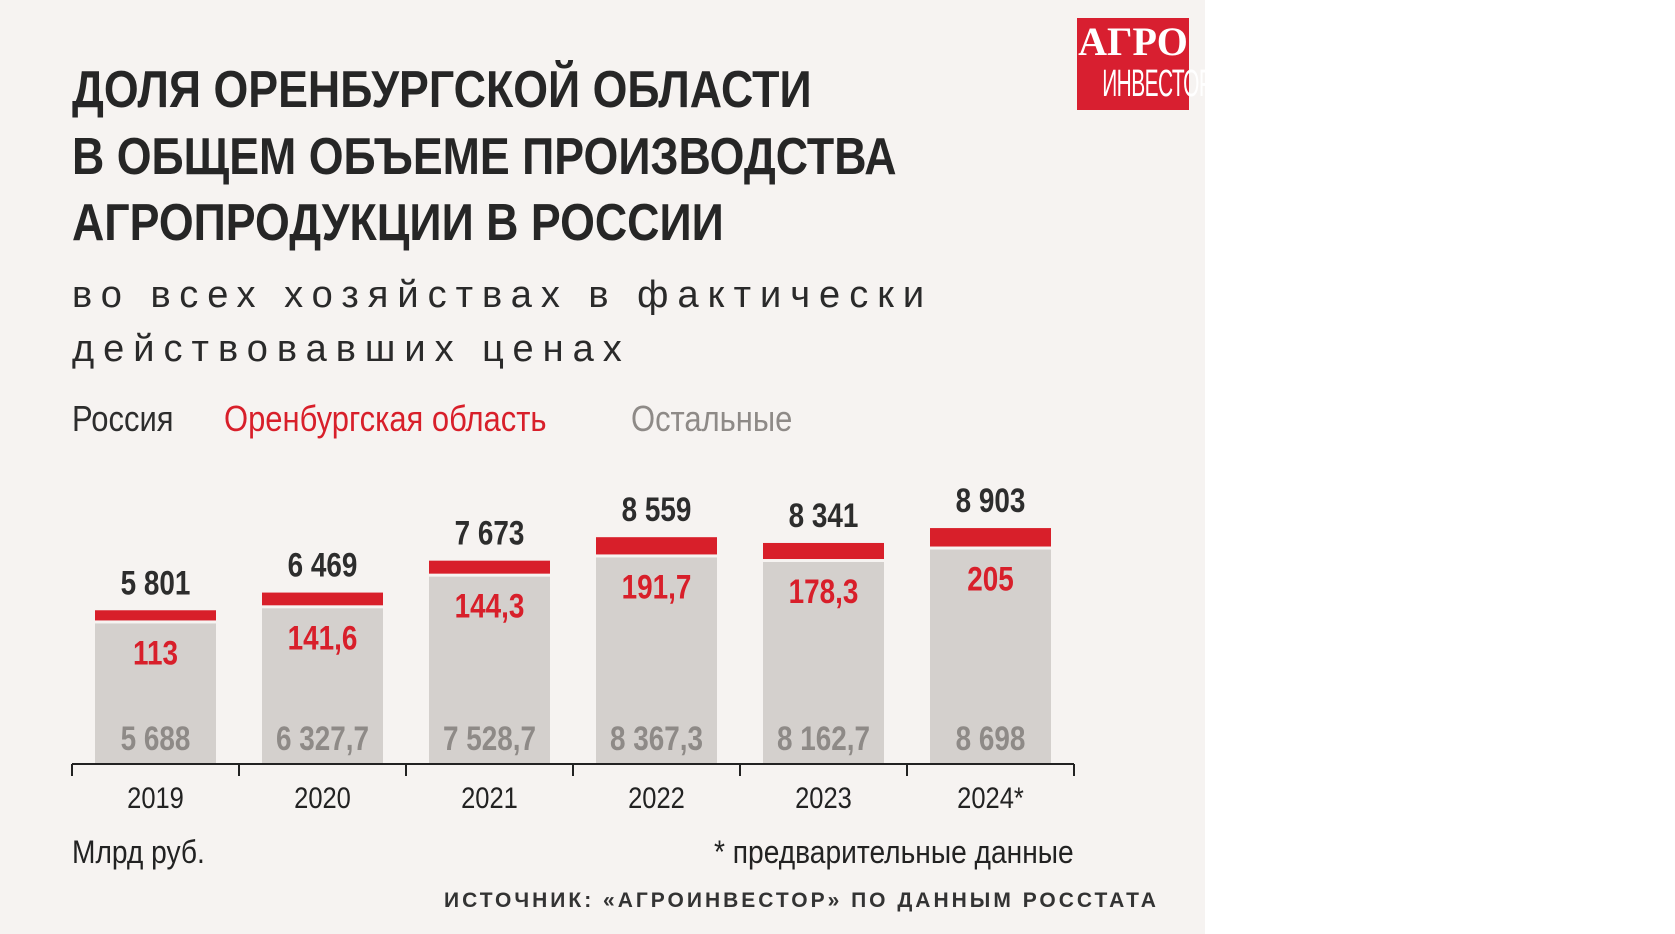  What do you see at coordinates (155, 797) in the screenshot?
I see `x-tick-label-2019: 2019` at bounding box center [155, 797].